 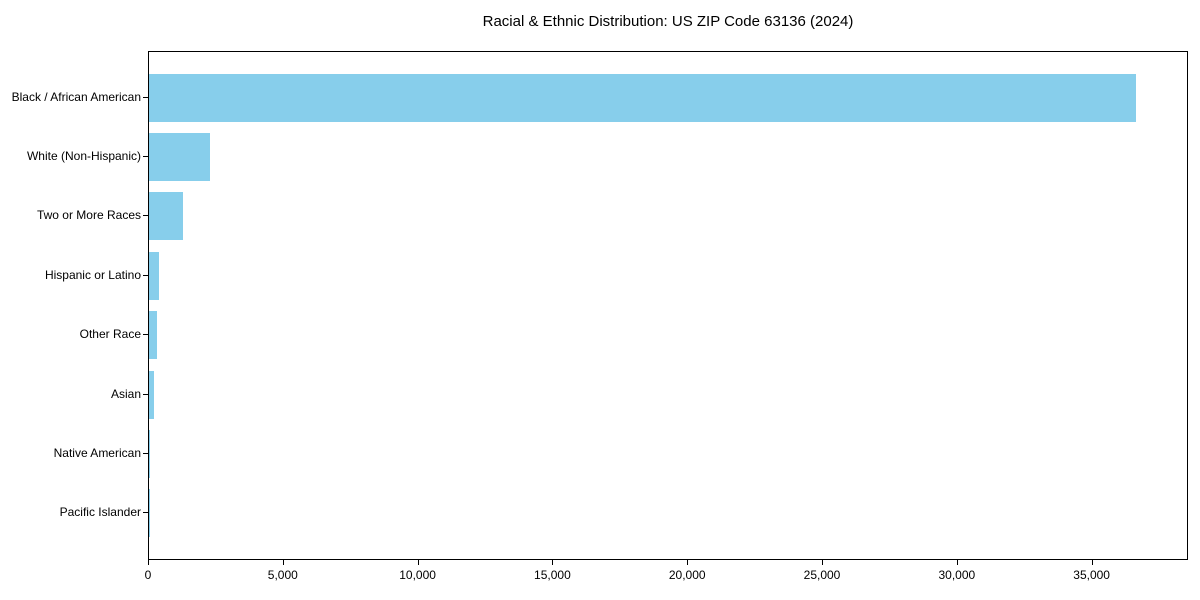 I want to click on x-tick-label-10000: 10,000, so click(x=417, y=575).